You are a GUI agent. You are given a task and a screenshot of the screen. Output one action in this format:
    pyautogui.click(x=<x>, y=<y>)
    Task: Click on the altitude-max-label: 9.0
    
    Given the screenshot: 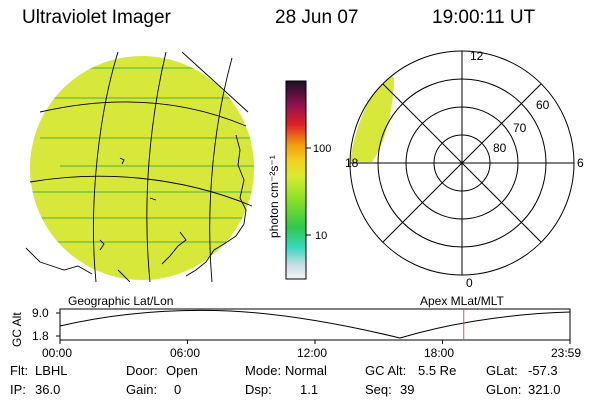 What is the action you would take?
    pyautogui.click(x=40, y=313)
    